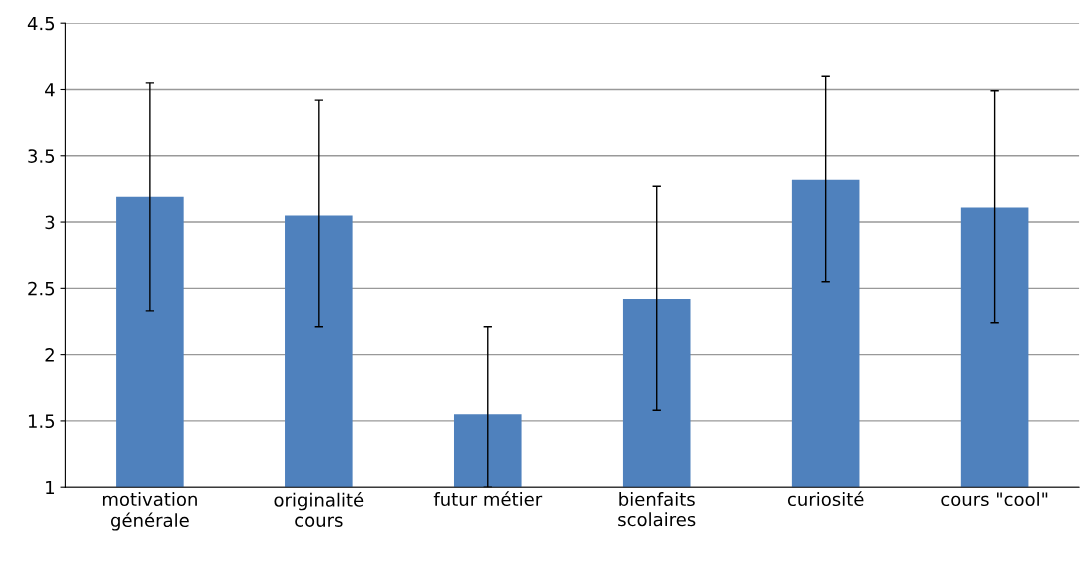  I want to click on y-tick-label: 3, so click(50, 222).